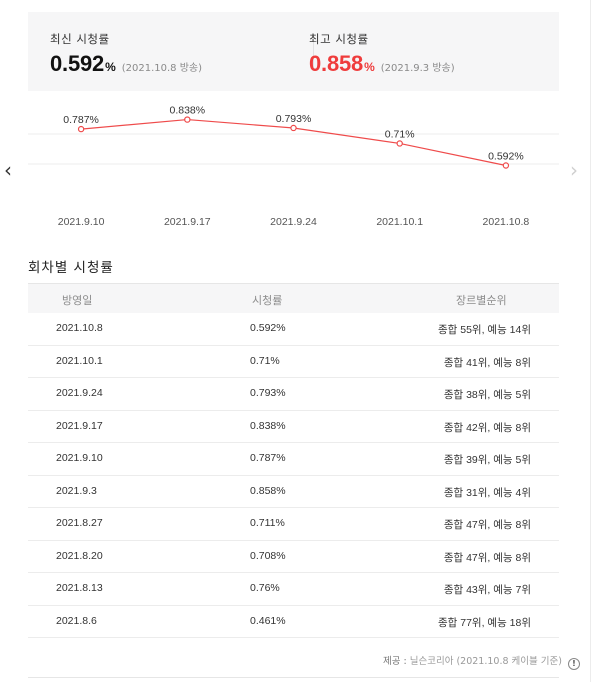  Describe the element at coordinates (77, 63) in the screenshot. I see `latest-rating-value: 0.592` at that location.